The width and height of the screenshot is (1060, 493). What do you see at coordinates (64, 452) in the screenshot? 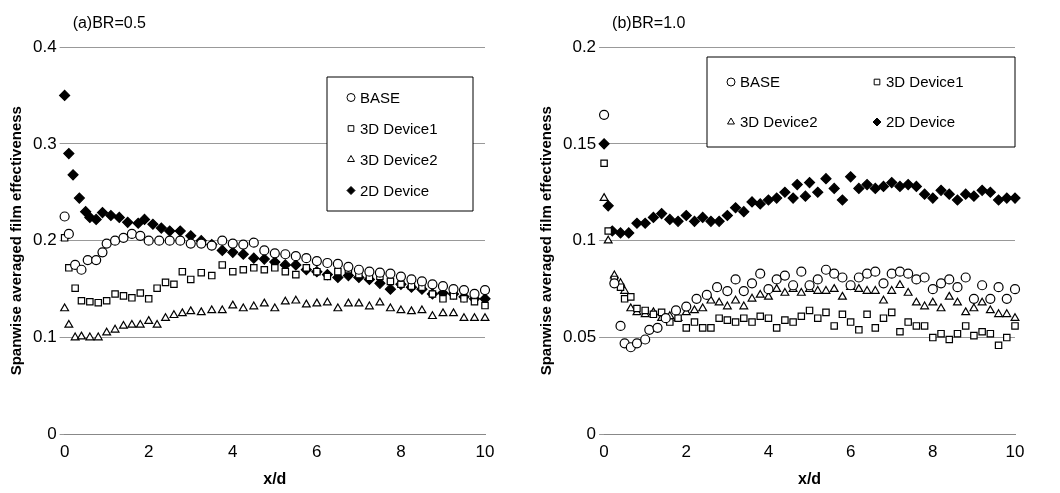
I see `x-tick-label: 0` at bounding box center [64, 452].